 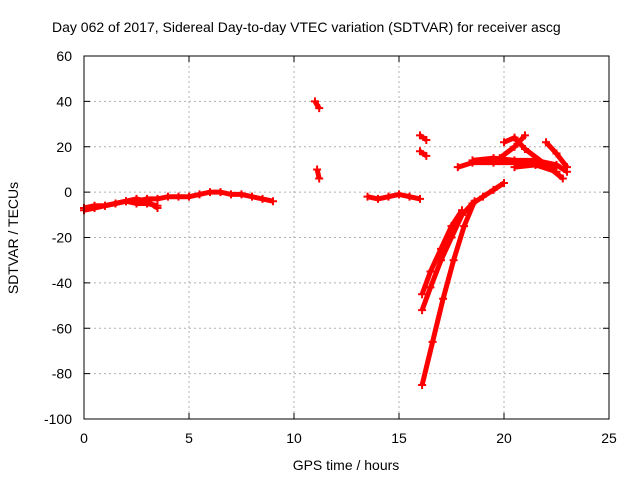 I want to click on x-tick-label: 5, so click(x=189, y=438).